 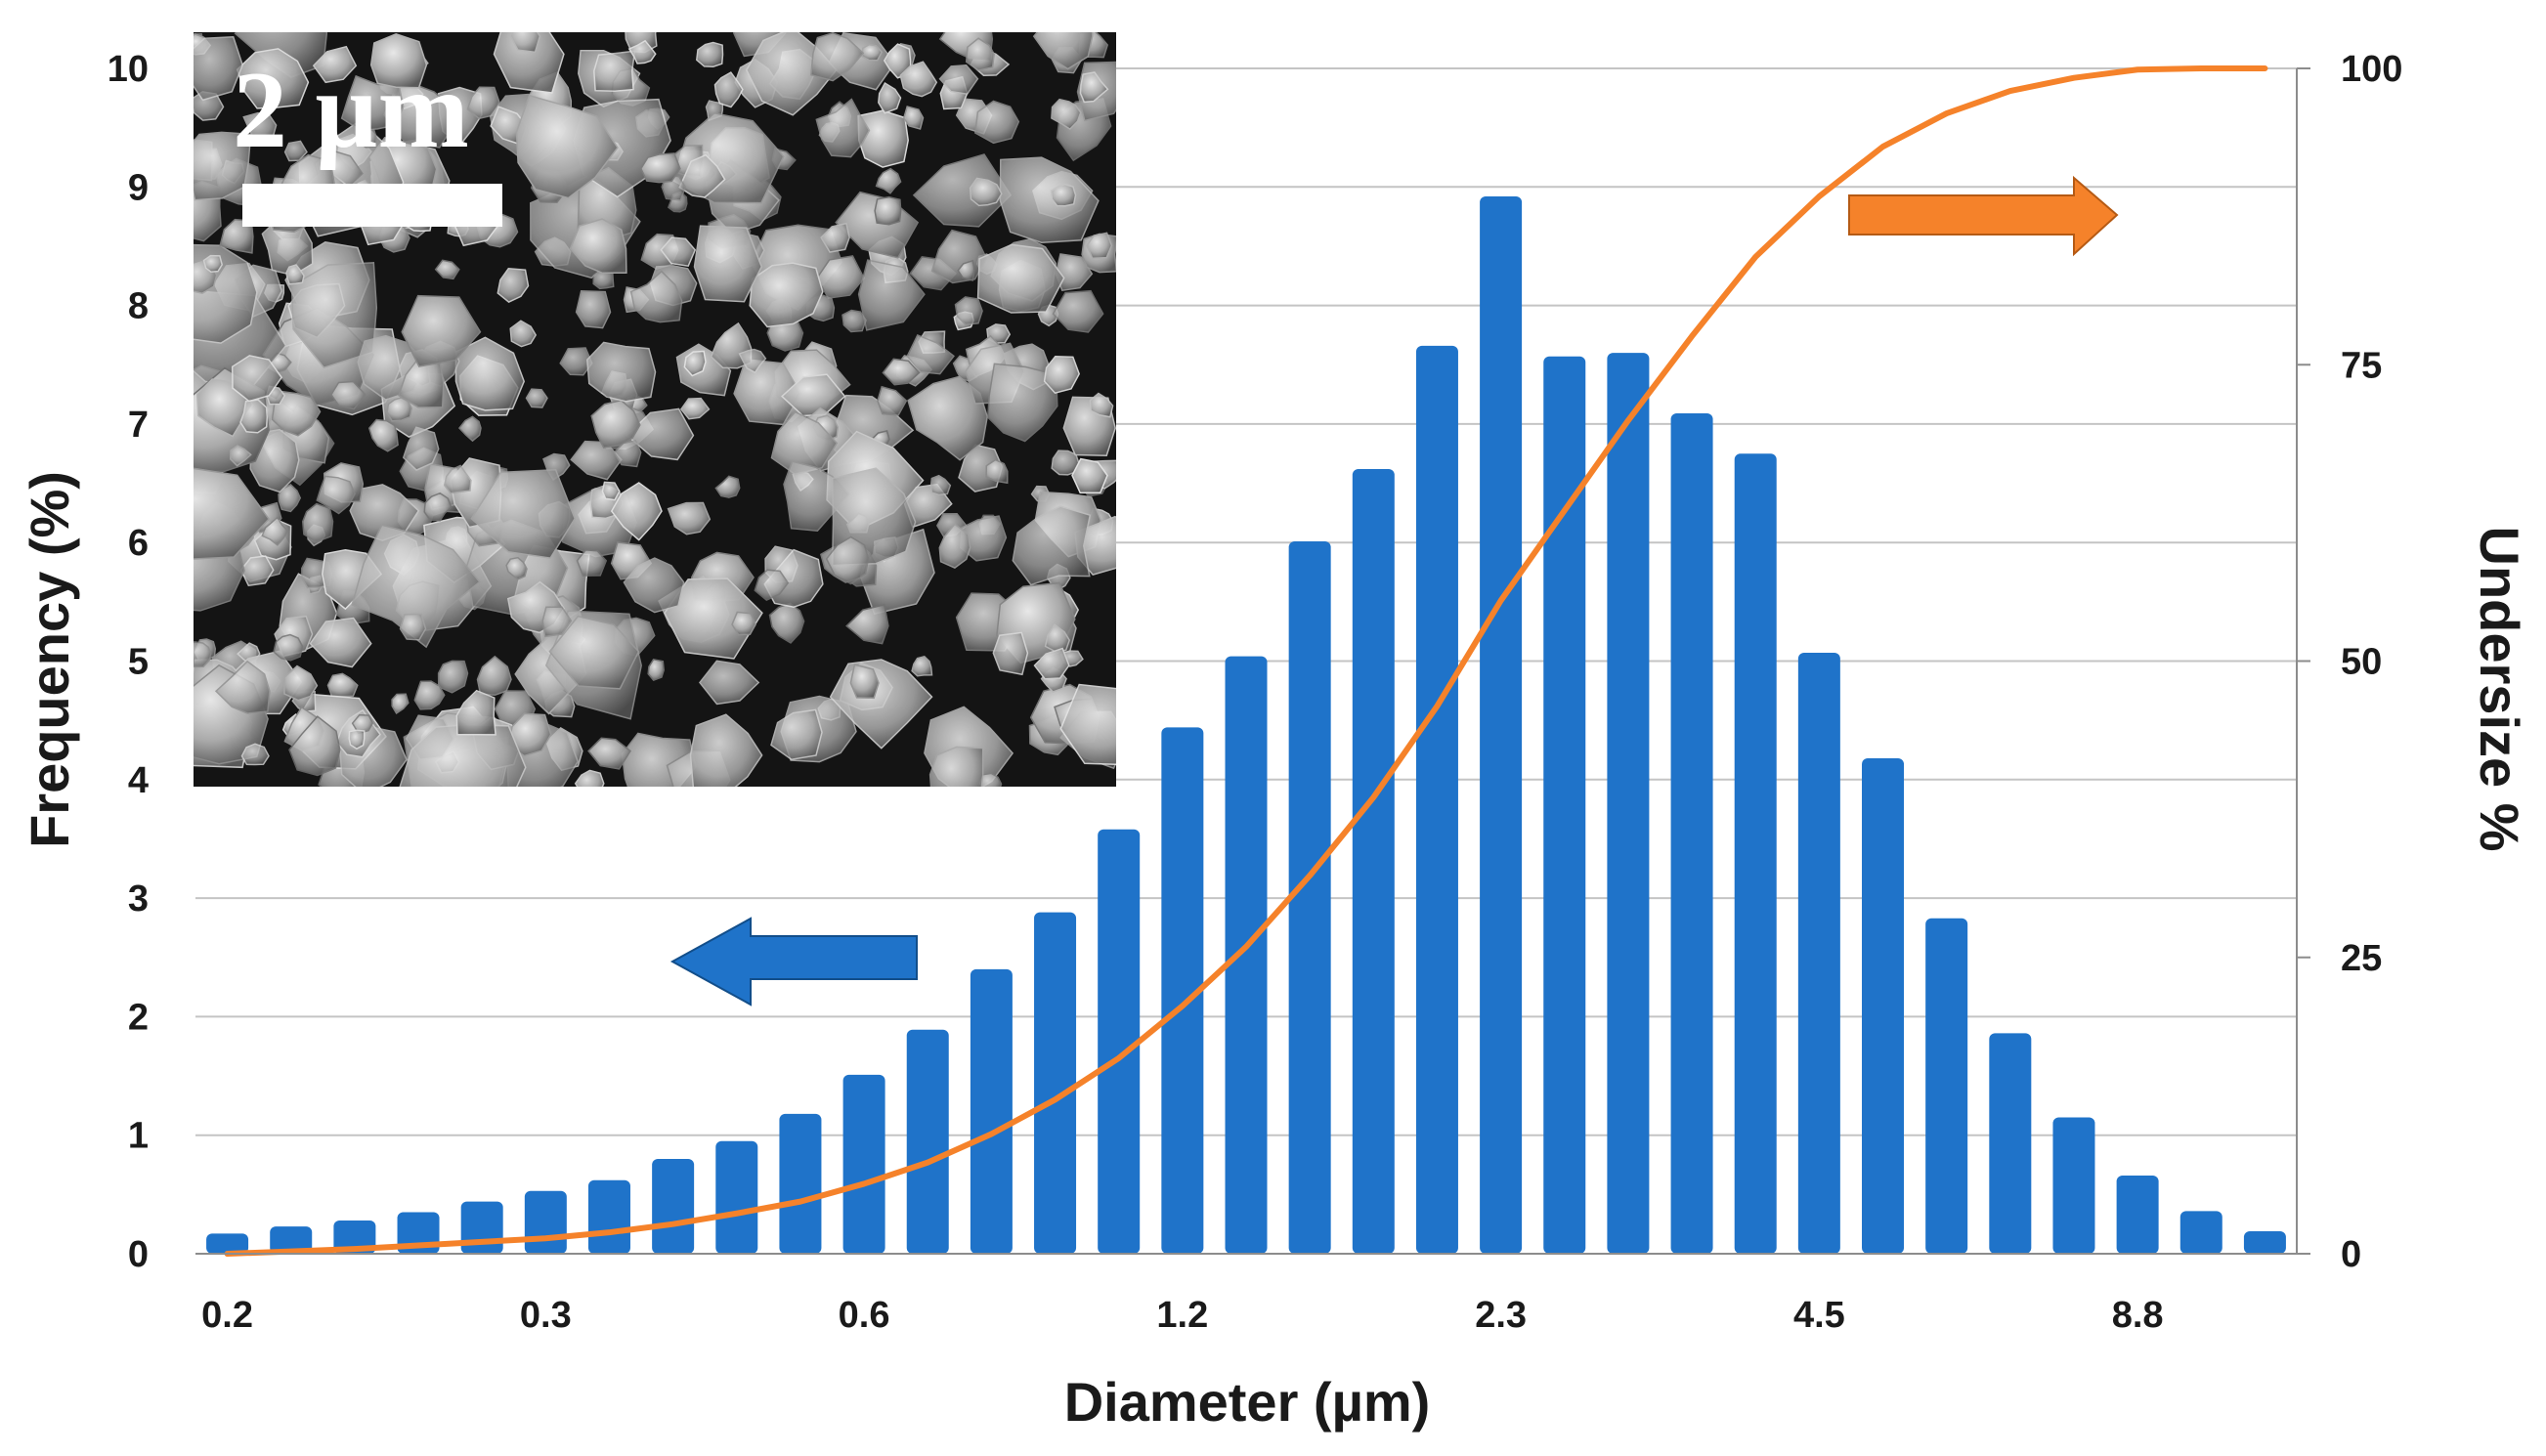 I want to click on x-tick-label: 8.8, so click(x=2138, y=1315).